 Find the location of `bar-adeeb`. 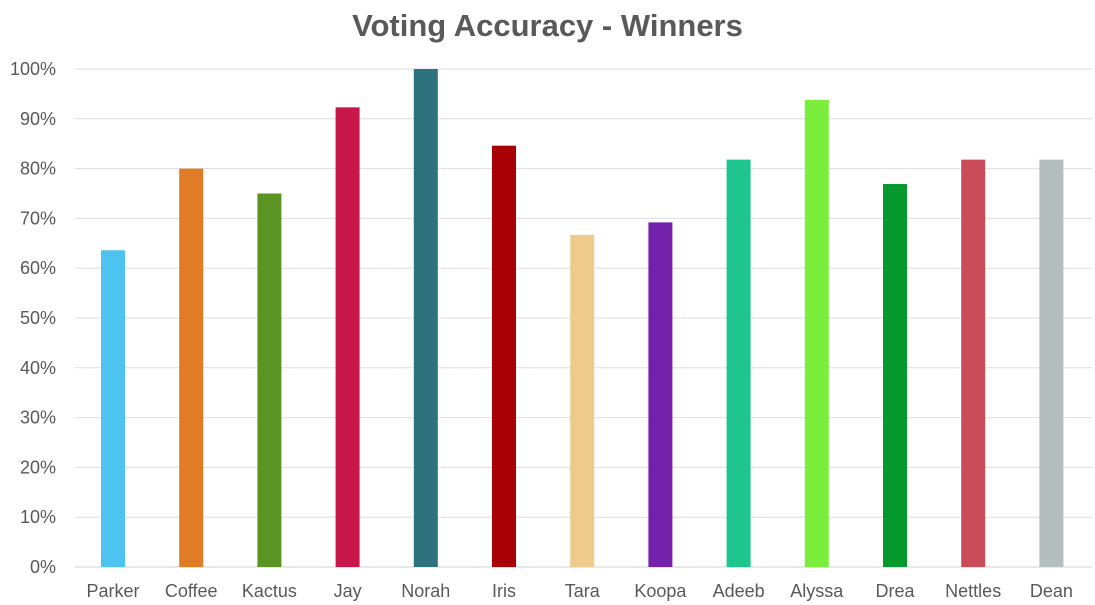

bar-adeeb is located at coordinates (738, 363).